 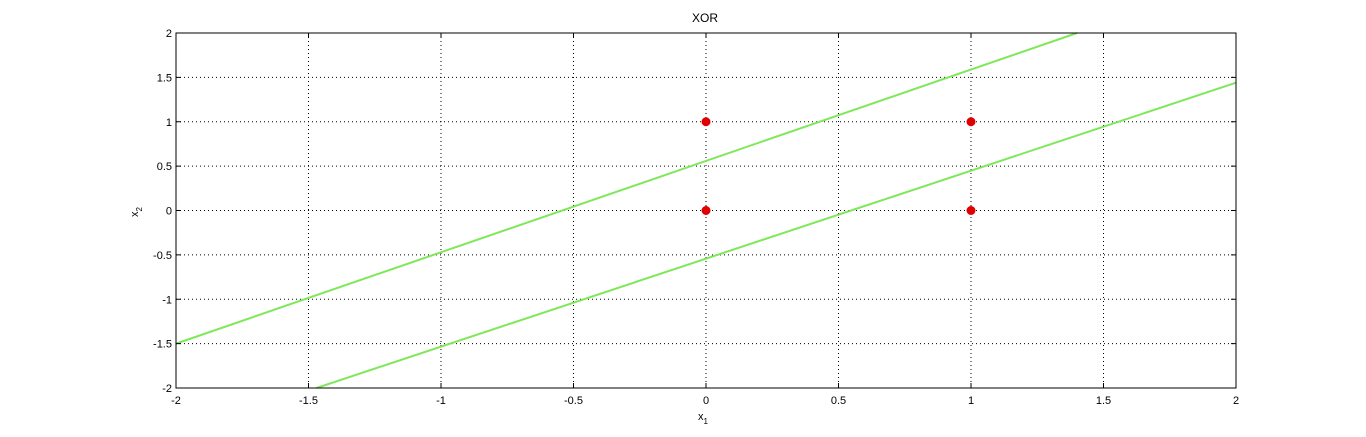 I want to click on x-axis-label-sub: 1, so click(x=706, y=421).